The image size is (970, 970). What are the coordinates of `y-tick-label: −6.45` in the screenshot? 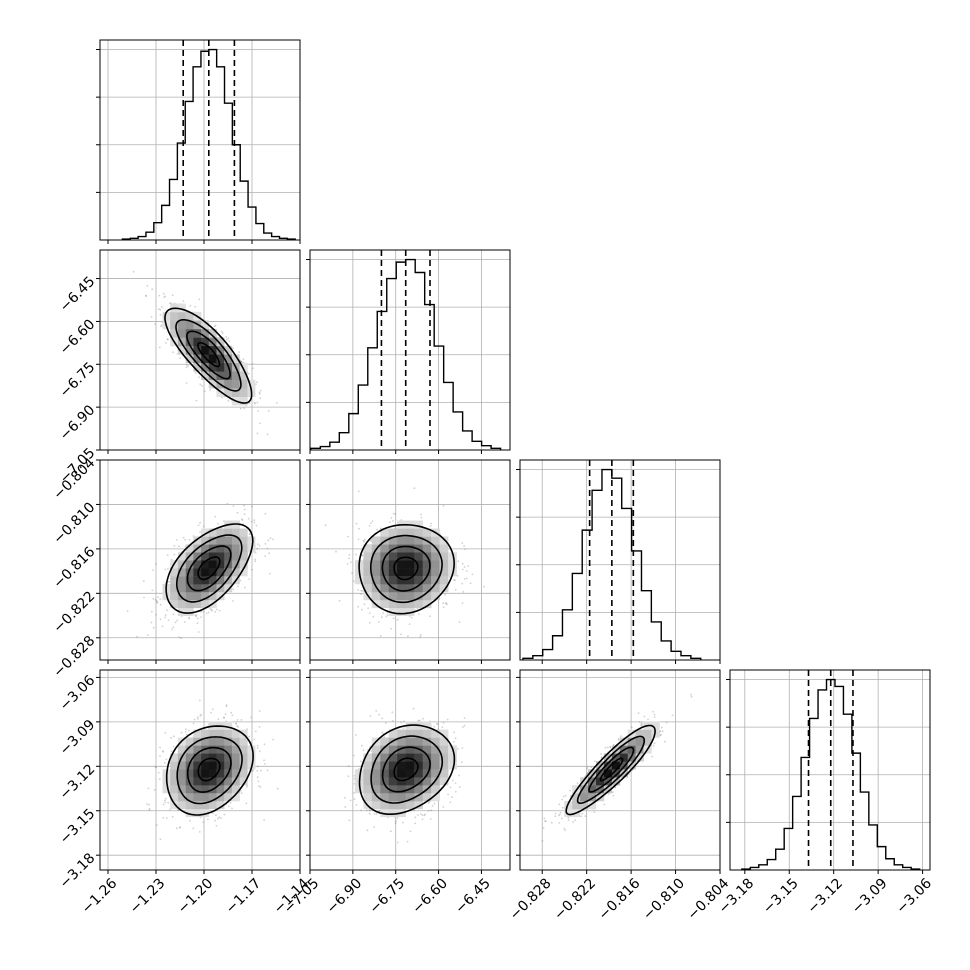 It's located at (78, 295).